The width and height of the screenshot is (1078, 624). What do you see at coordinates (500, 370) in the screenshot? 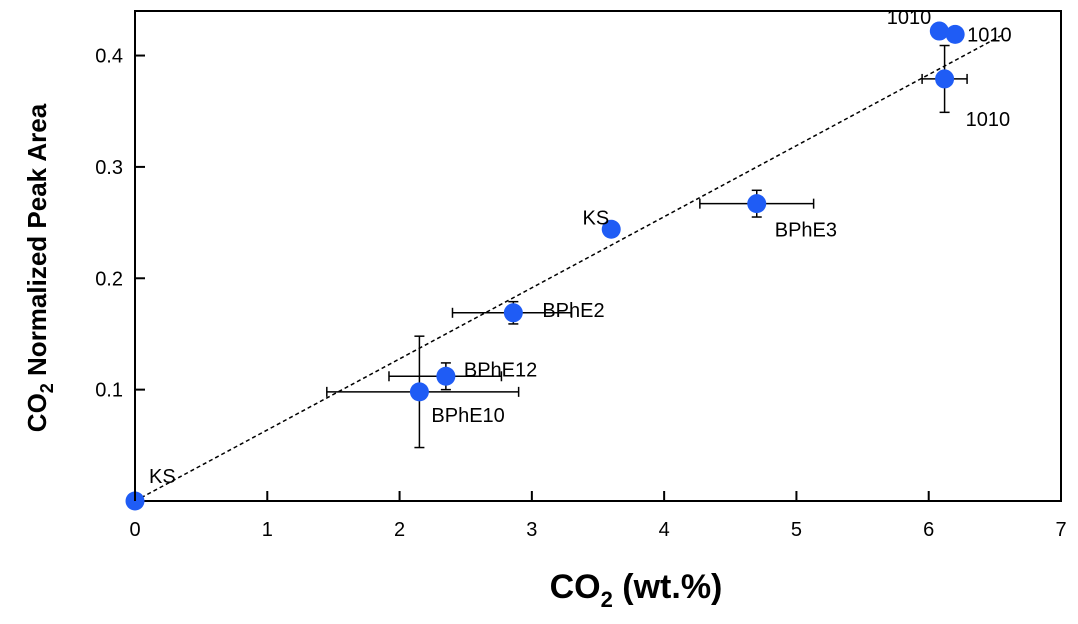
I see `point-label: BPhE12` at bounding box center [500, 370].